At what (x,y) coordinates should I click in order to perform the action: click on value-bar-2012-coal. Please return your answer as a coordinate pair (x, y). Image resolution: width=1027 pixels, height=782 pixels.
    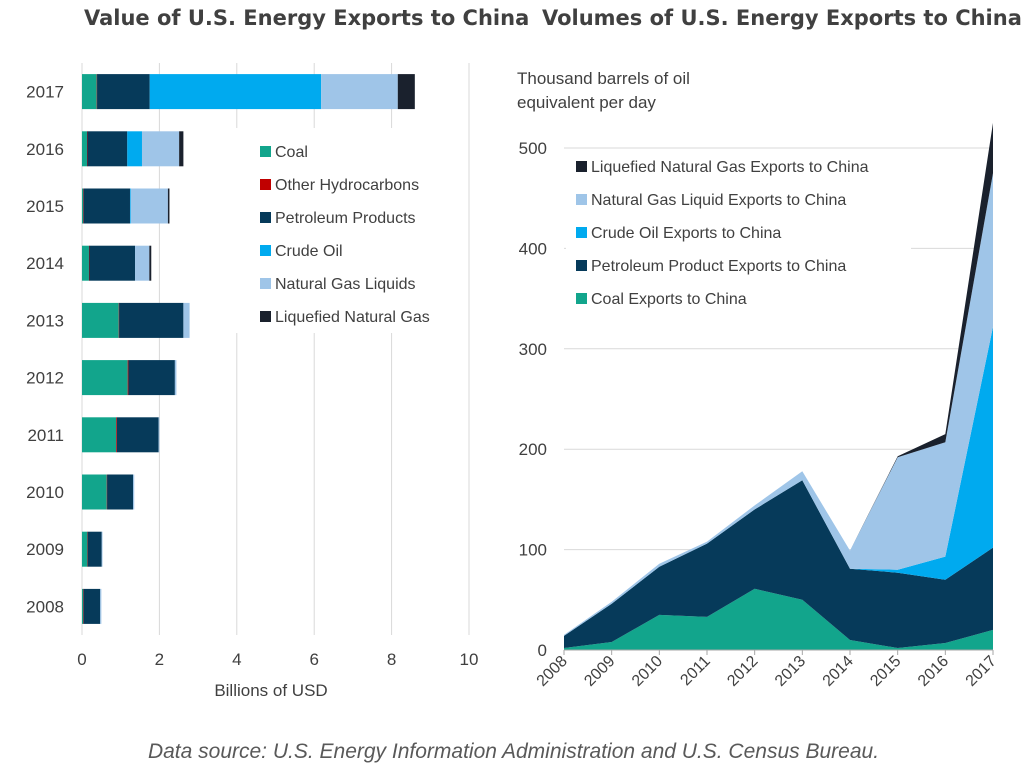
    Looking at the image, I should click on (105, 378).